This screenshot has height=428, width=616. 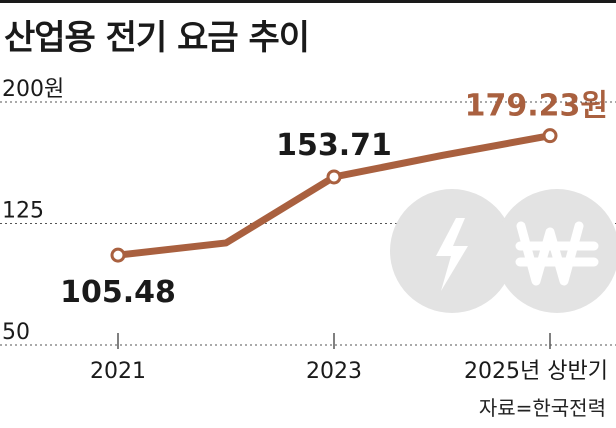 I want to click on data-label: 153.71, so click(x=334, y=145).